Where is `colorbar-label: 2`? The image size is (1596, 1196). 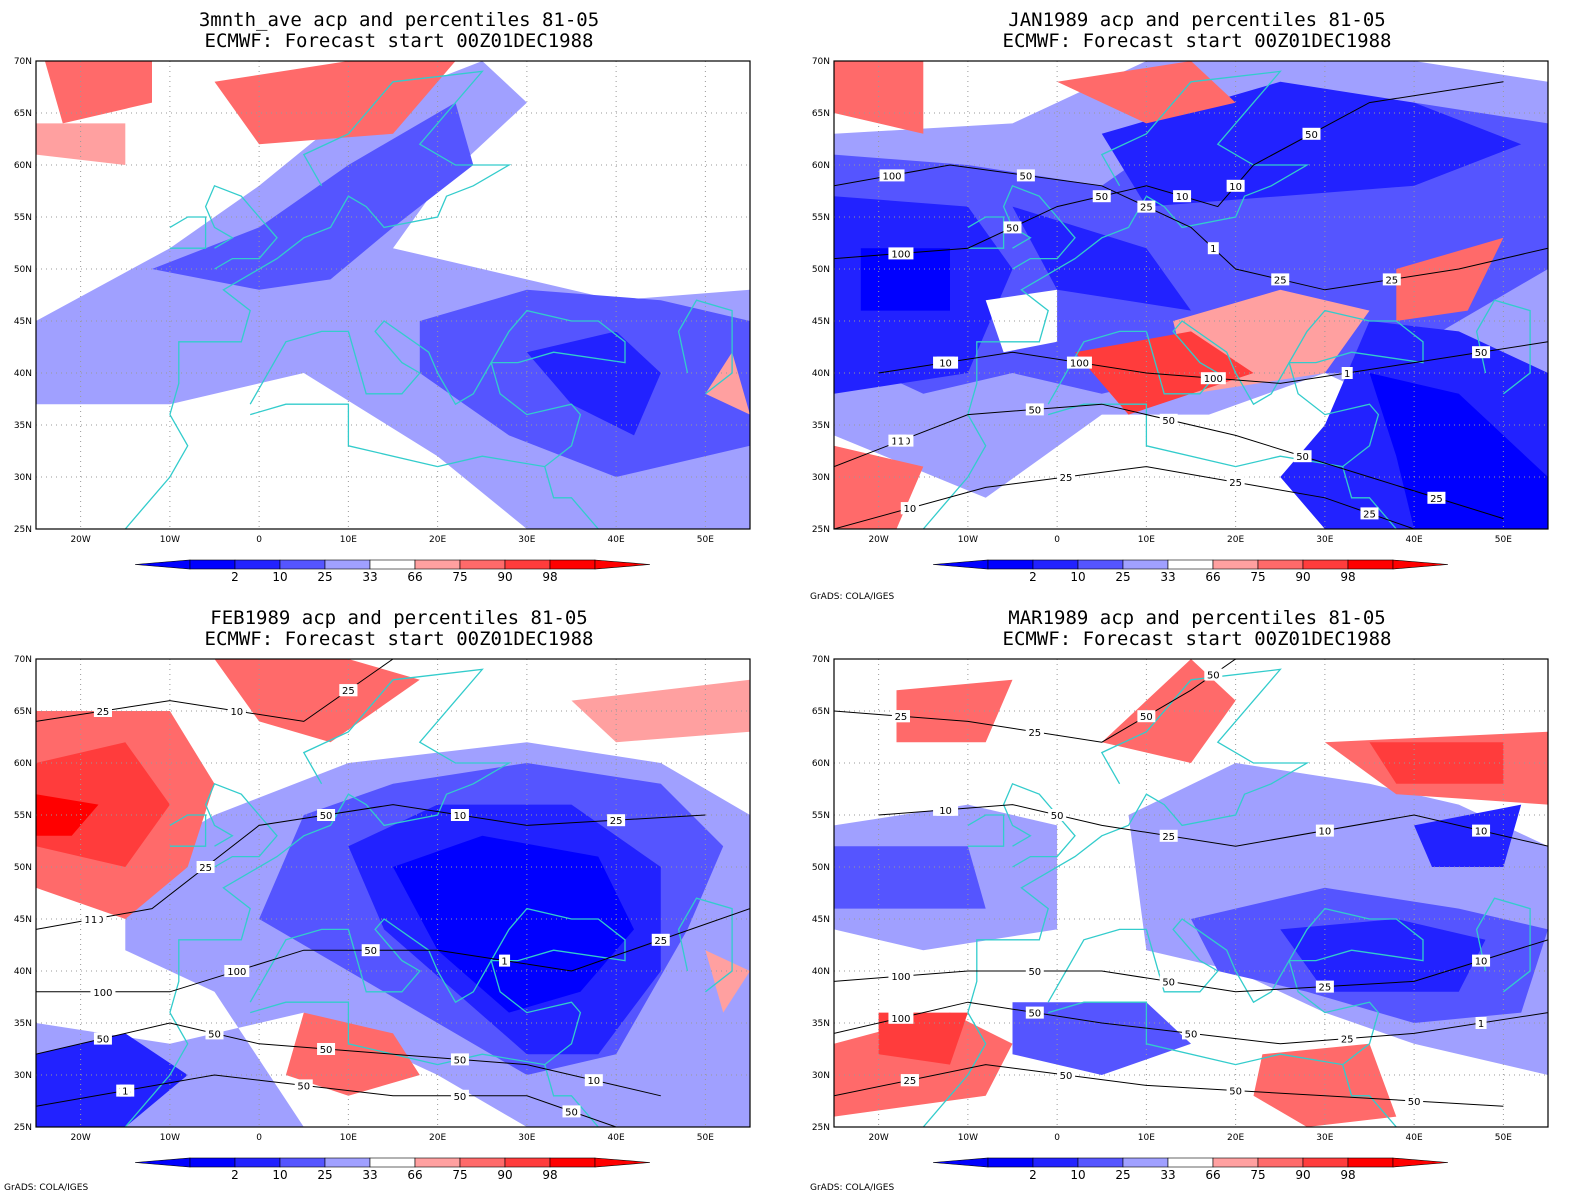
colorbar-label: 2 is located at coordinates (235, 1175).